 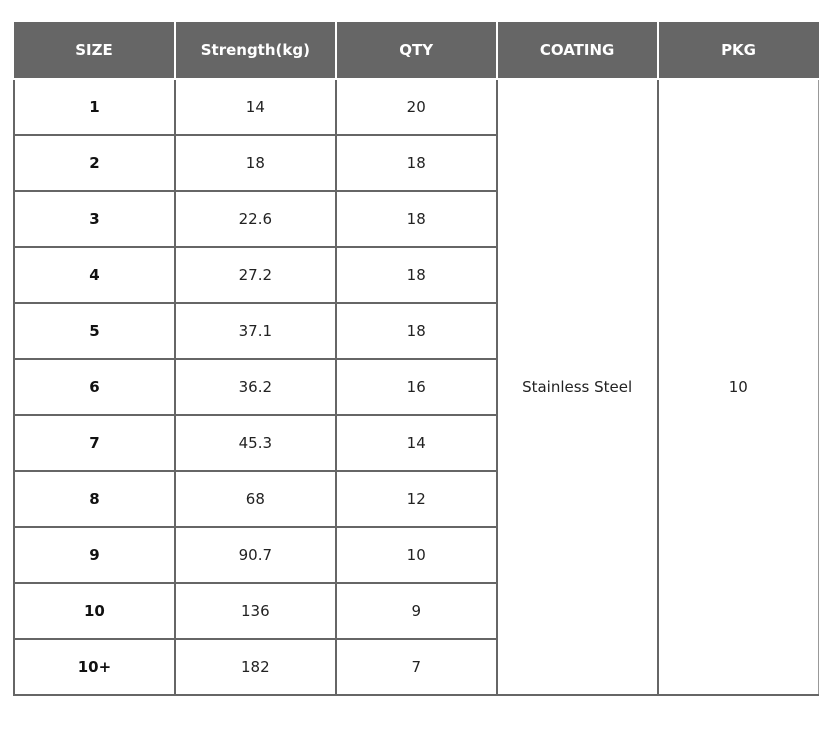 I want to click on cell-strength: 14, so click(x=255, y=107).